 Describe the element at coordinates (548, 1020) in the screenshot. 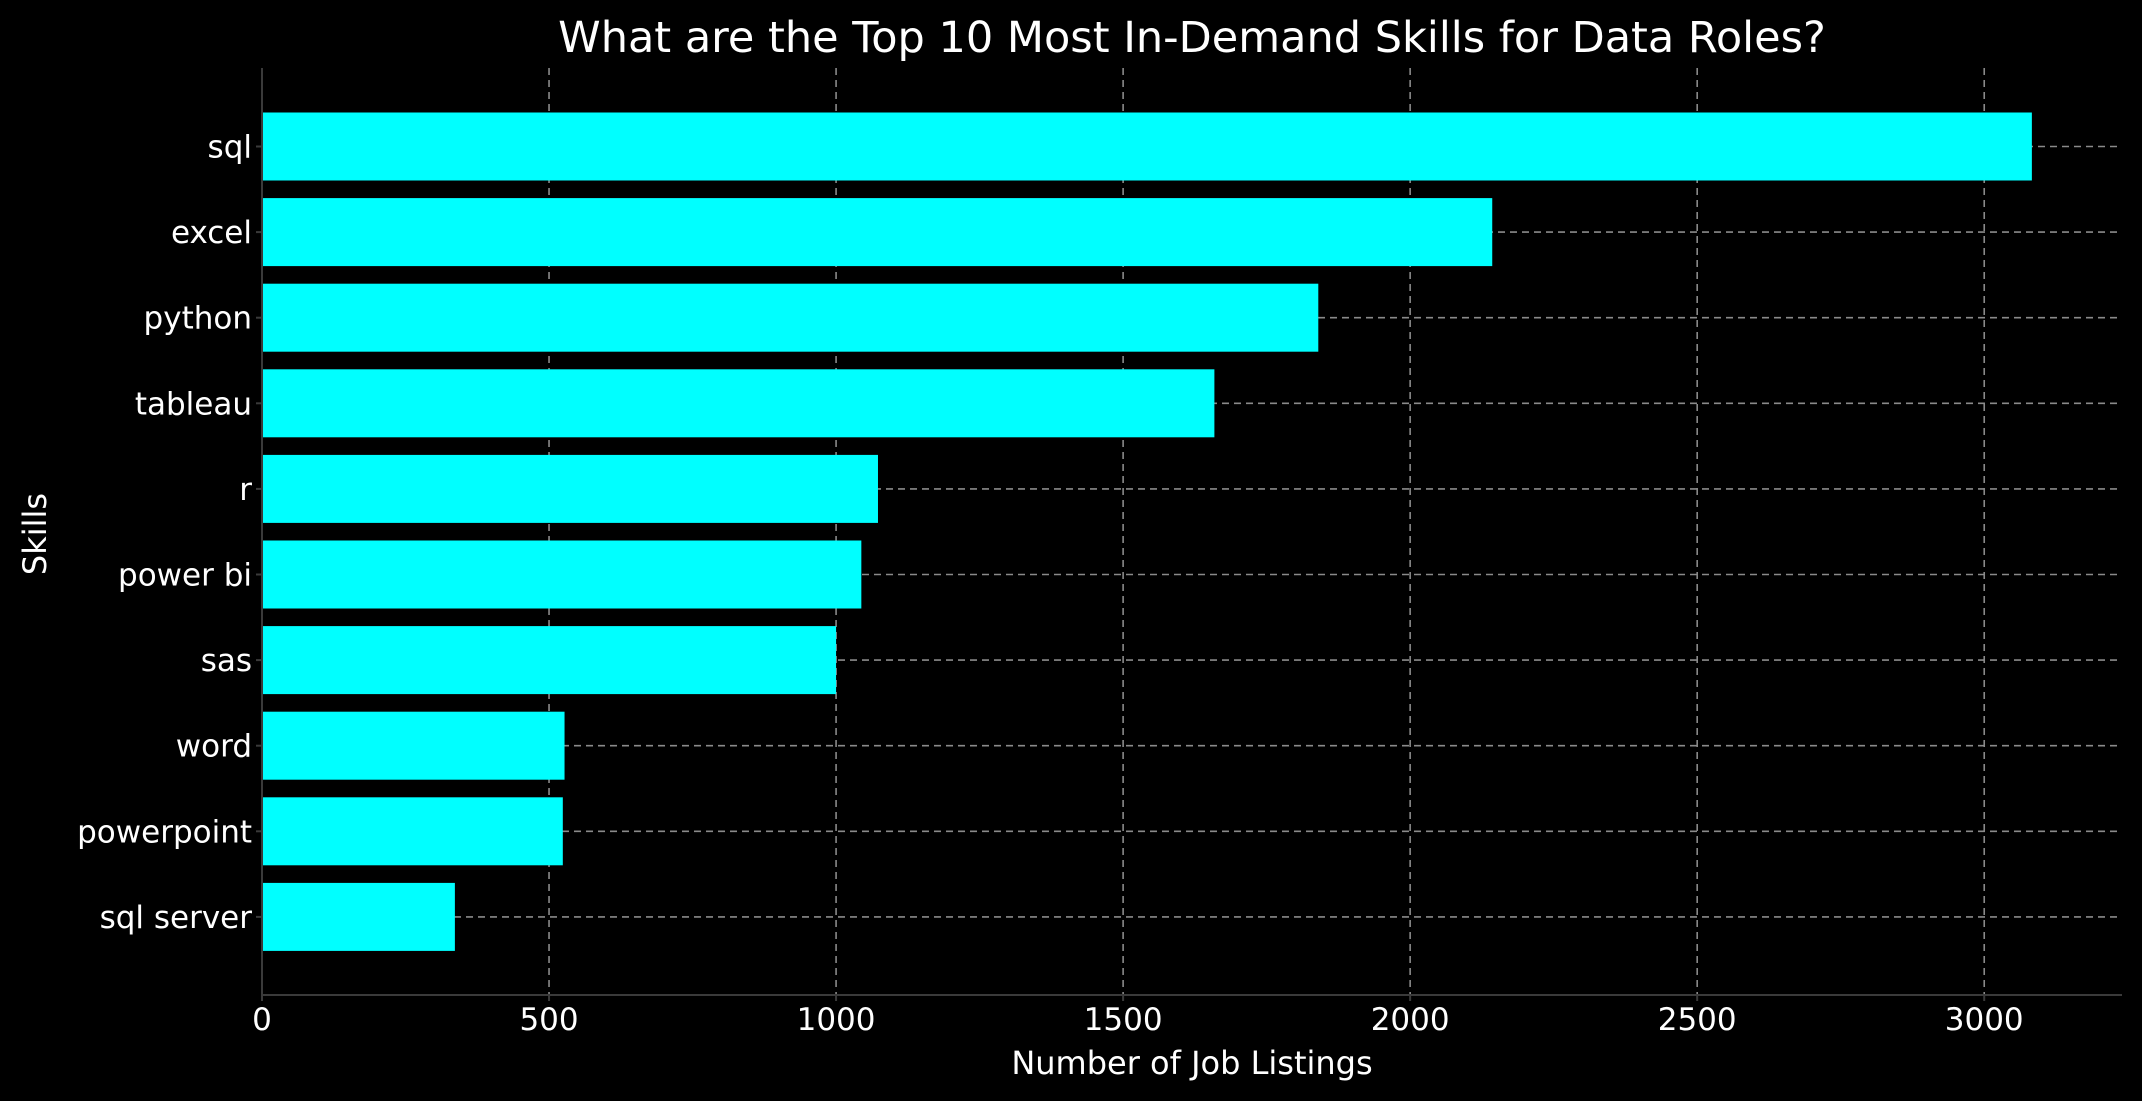

I see `x-tick-label: 500` at that location.